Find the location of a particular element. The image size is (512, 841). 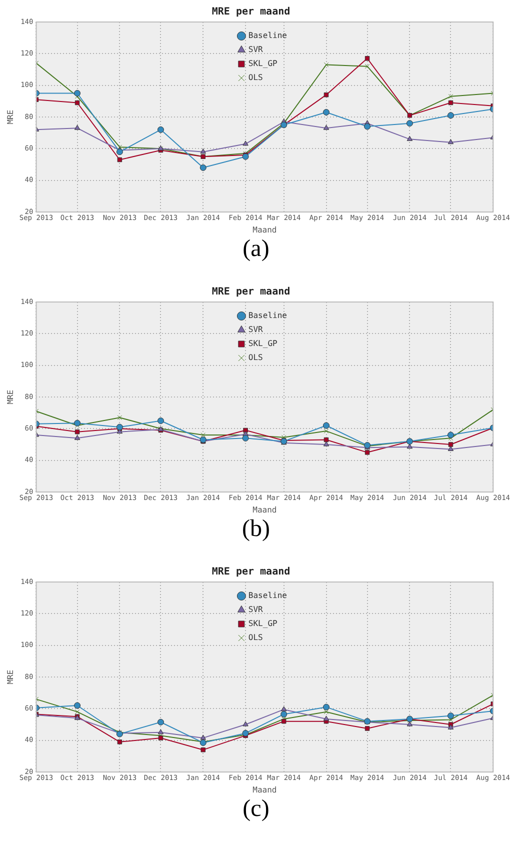

text: (c) is located at coordinates (256, 809).